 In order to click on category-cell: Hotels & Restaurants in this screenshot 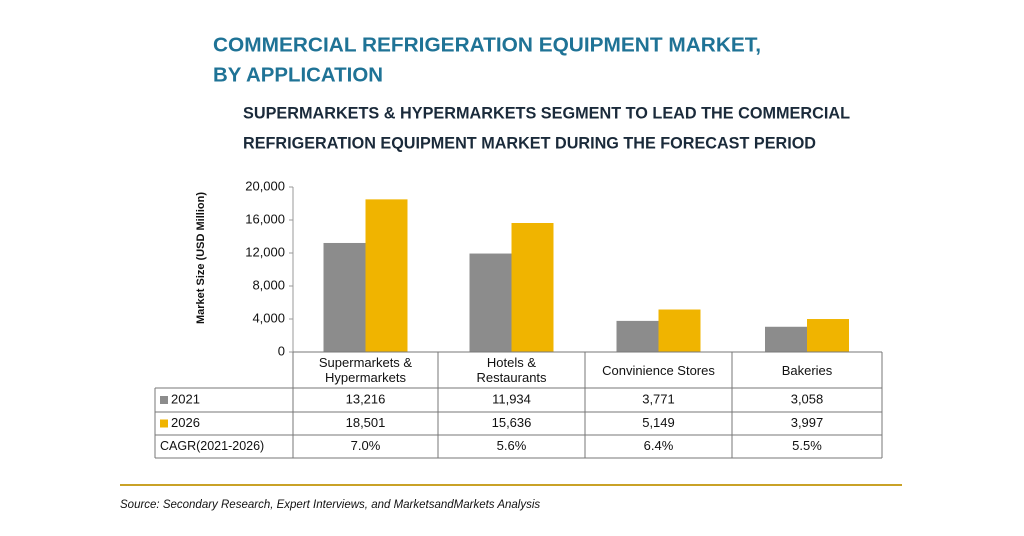, I will do `click(511, 370)`.